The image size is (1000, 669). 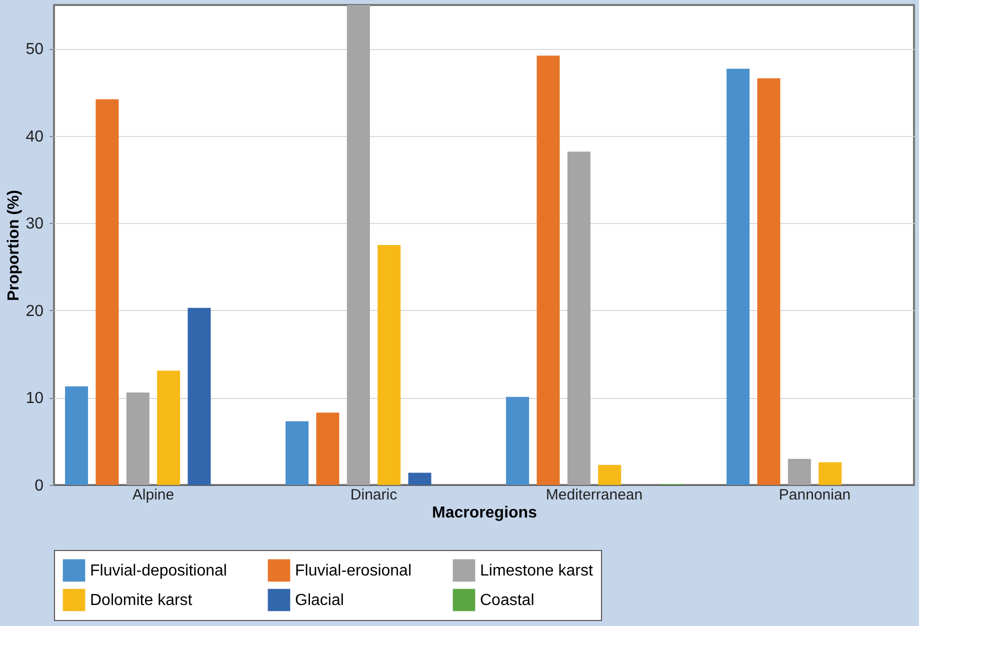 I want to click on y-tick-label: 40, so click(x=35, y=137).